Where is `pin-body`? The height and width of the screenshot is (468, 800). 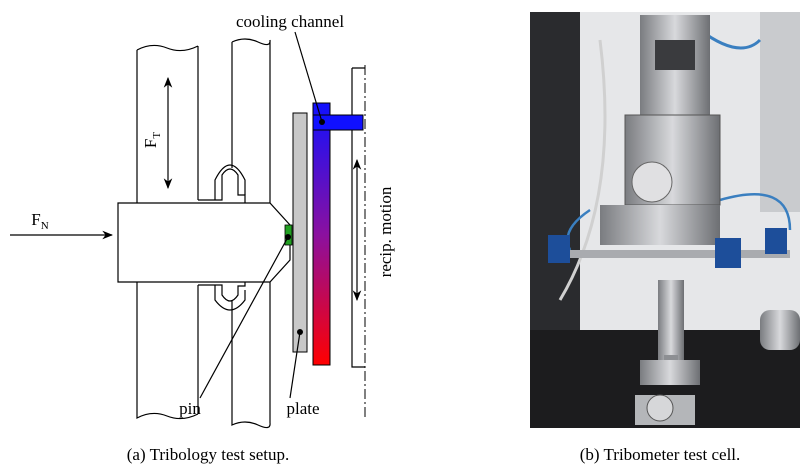 pin-body is located at coordinates (204, 242).